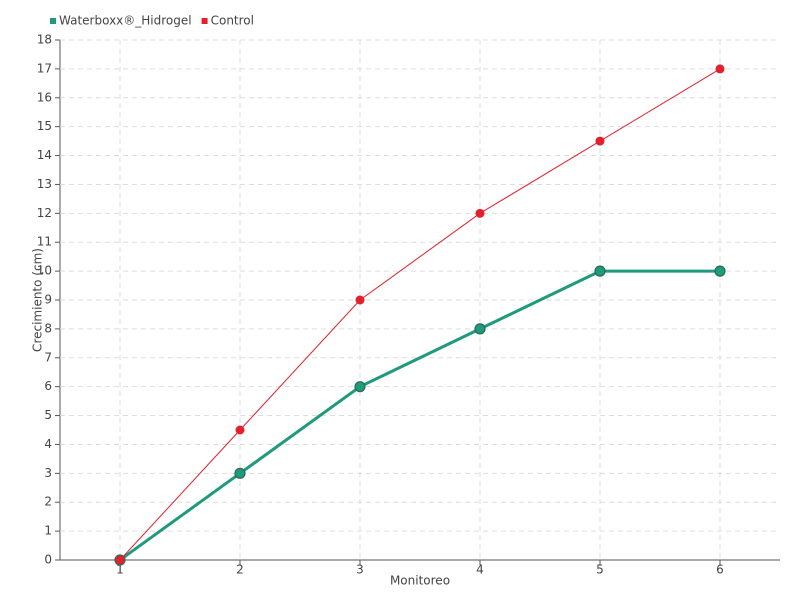 Image resolution: width=800 pixels, height=600 pixels. What do you see at coordinates (48, 328) in the screenshot?
I see `y-tick-label: 8` at bounding box center [48, 328].